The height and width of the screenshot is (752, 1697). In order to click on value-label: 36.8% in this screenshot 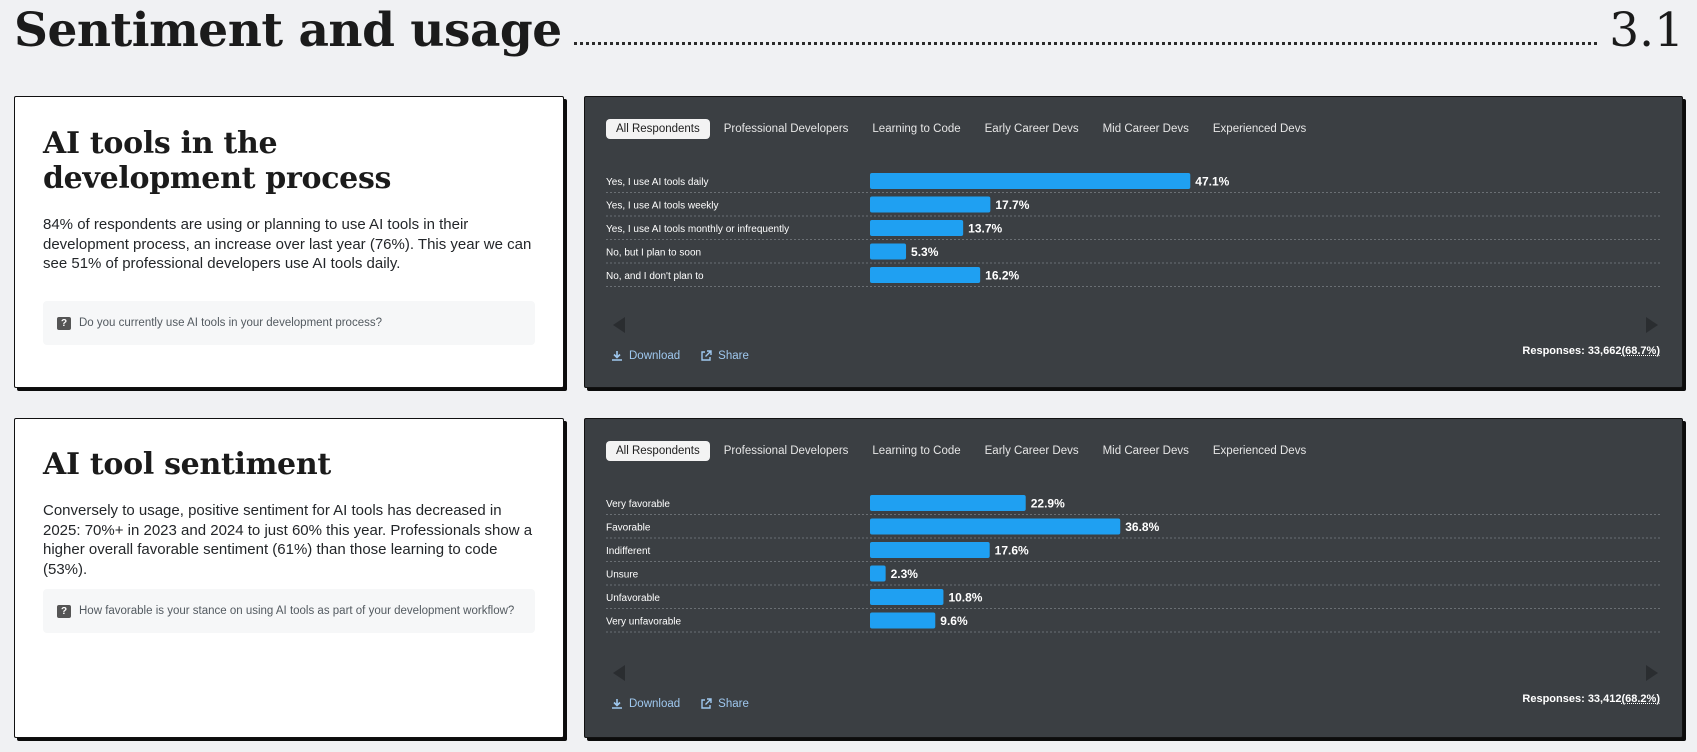, I will do `click(1142, 527)`.